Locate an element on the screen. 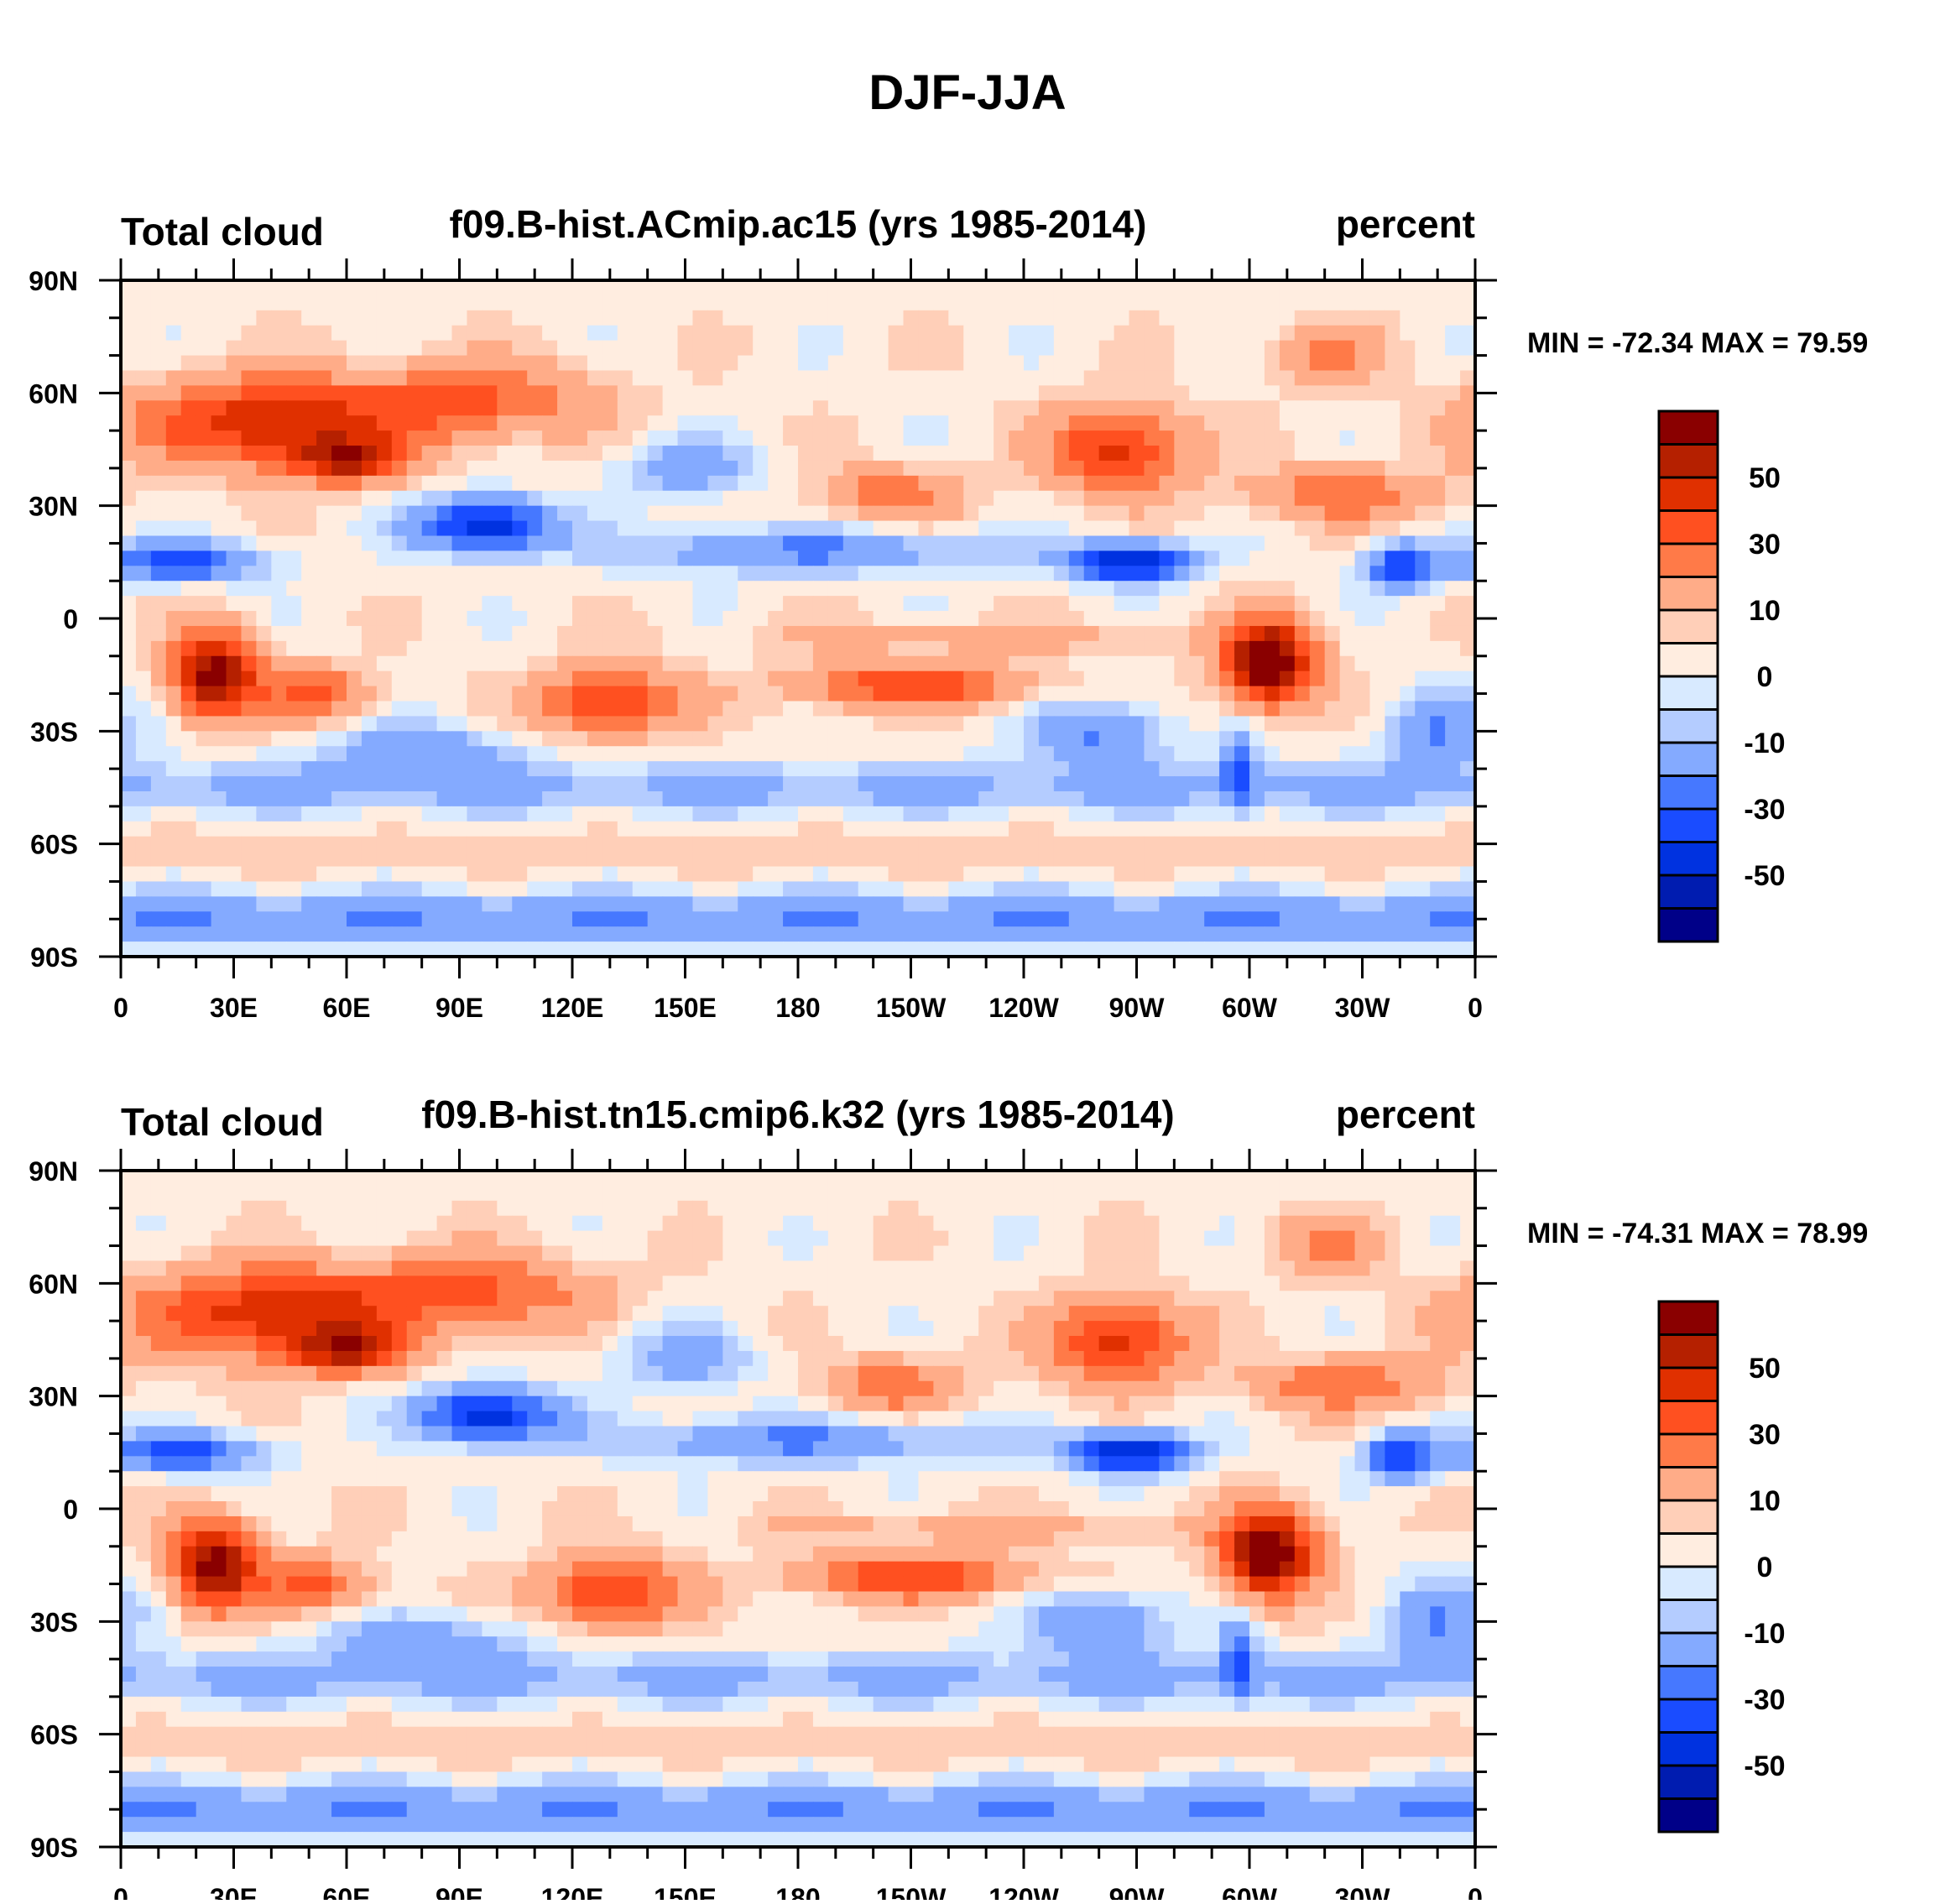  colorbar-box is located at coordinates (1688, 726).